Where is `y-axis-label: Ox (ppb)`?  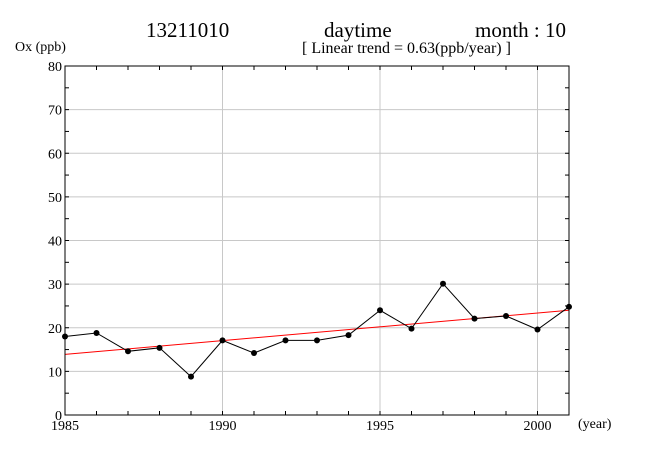
y-axis-label: Ox (ppb) is located at coordinates (40, 47).